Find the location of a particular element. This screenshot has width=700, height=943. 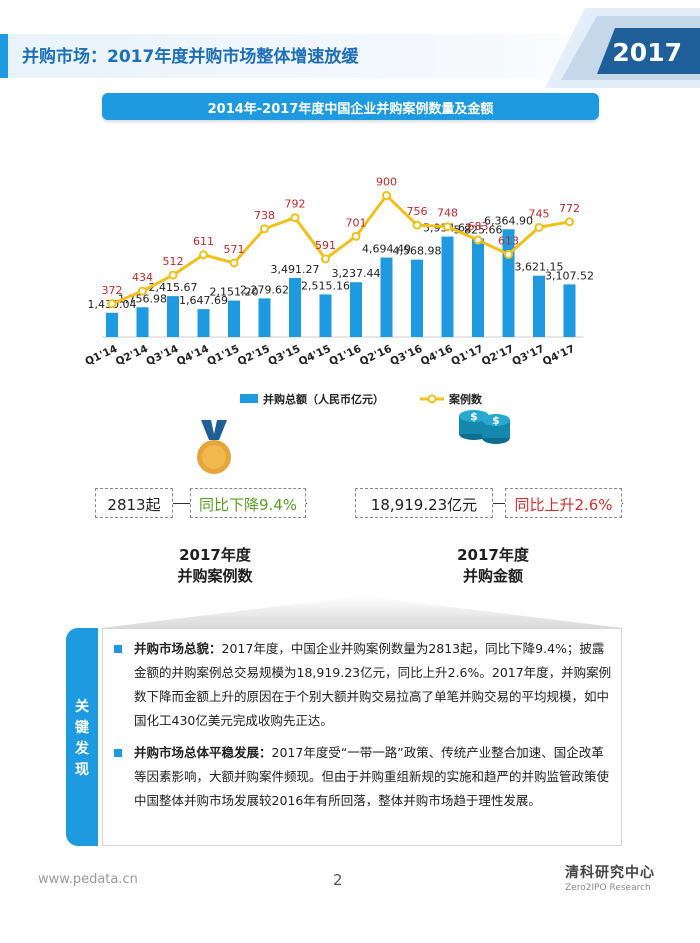

line-value-label: 613 is located at coordinates (508, 240).